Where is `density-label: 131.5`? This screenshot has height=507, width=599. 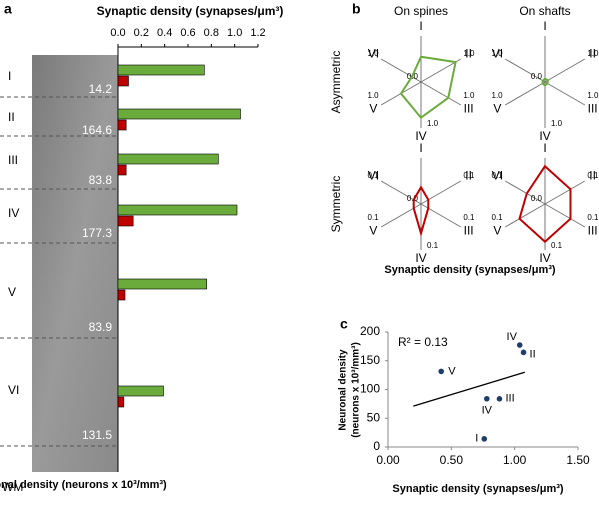 density-label: 131.5 is located at coordinates (97, 435).